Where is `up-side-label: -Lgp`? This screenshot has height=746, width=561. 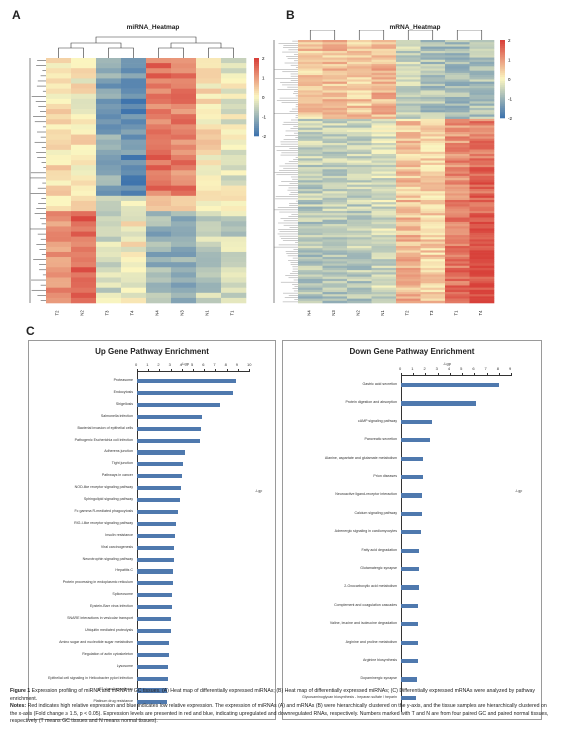
up-side-label: -Lgp is located at coordinates (259, 491).